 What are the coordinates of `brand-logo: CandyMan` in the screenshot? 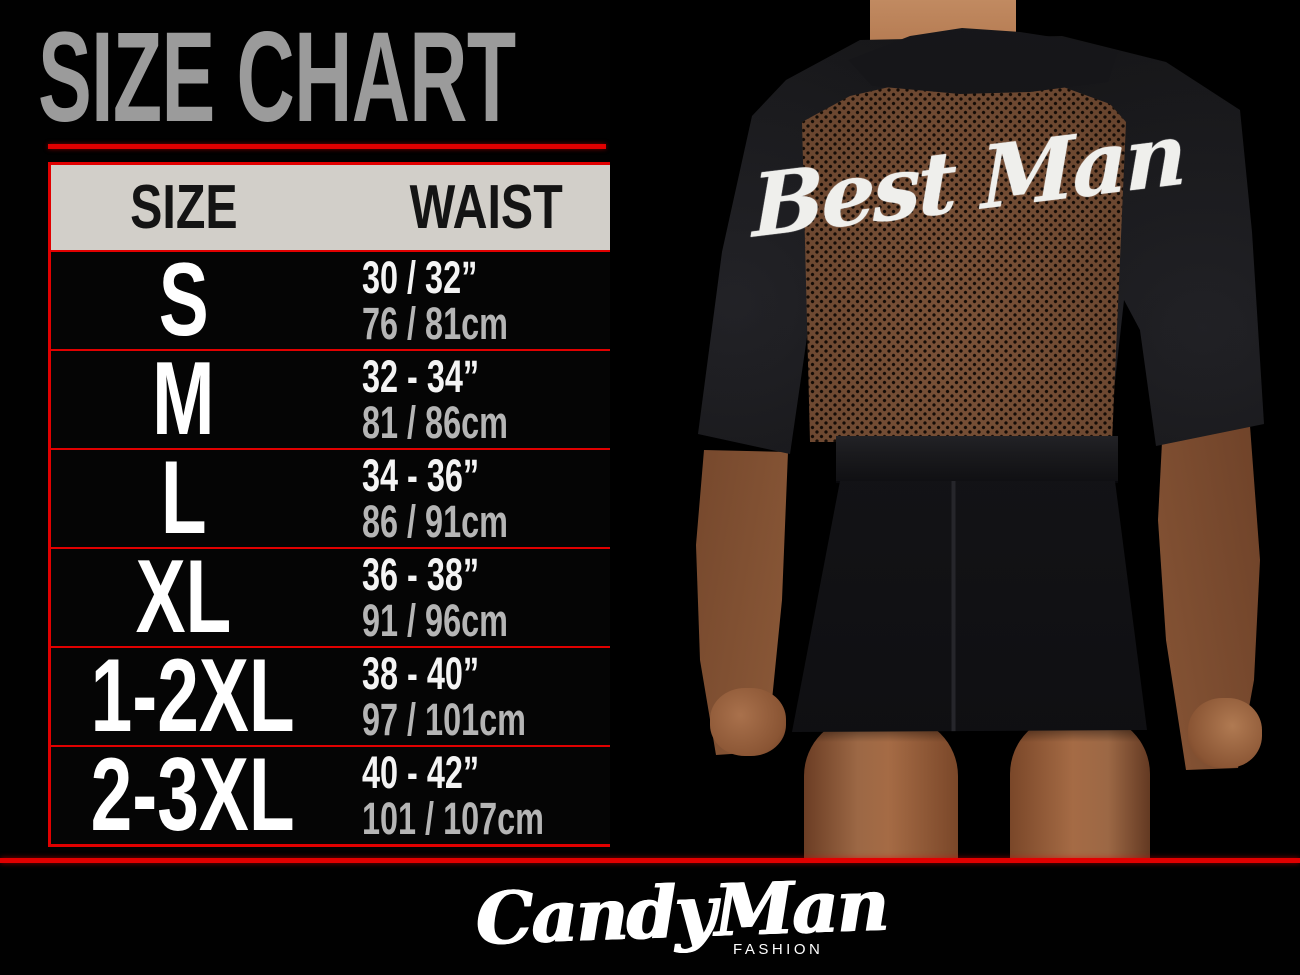 It's located at (681, 911).